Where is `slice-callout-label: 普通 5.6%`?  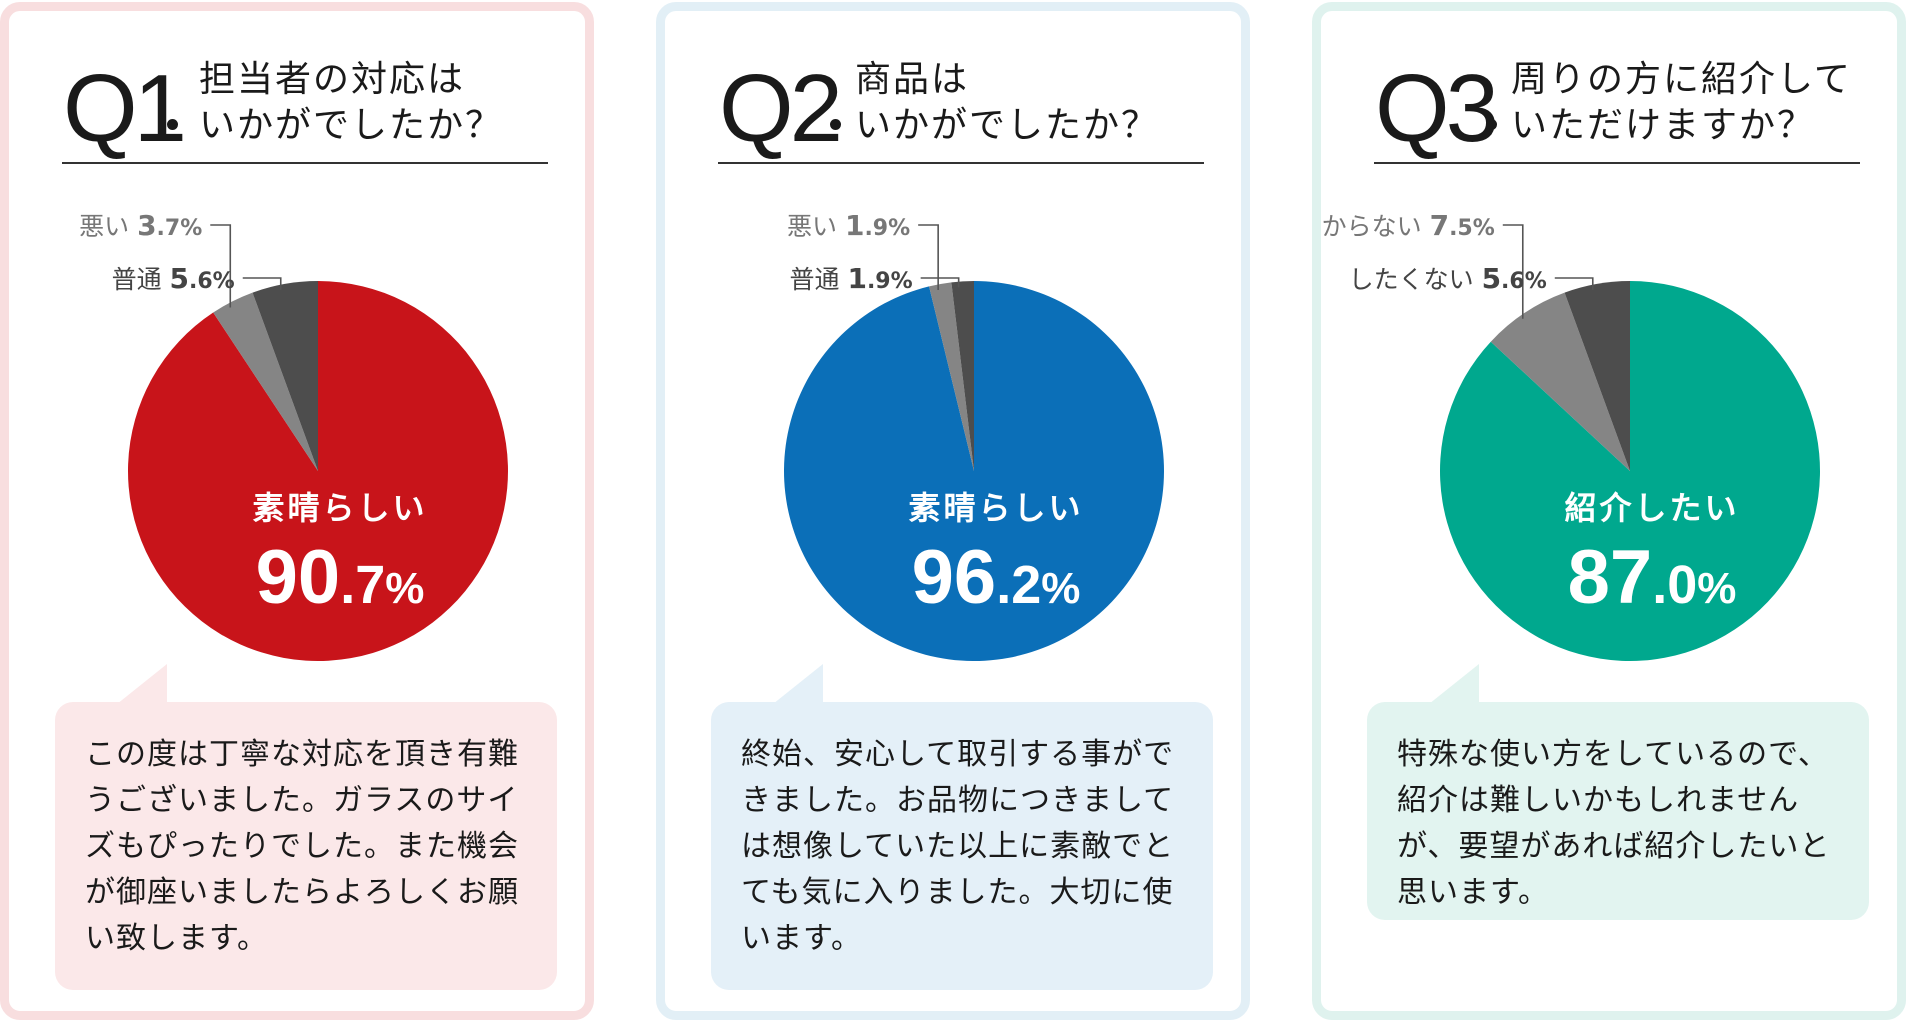 slice-callout-label: 普通 5.6% is located at coordinates (173, 278).